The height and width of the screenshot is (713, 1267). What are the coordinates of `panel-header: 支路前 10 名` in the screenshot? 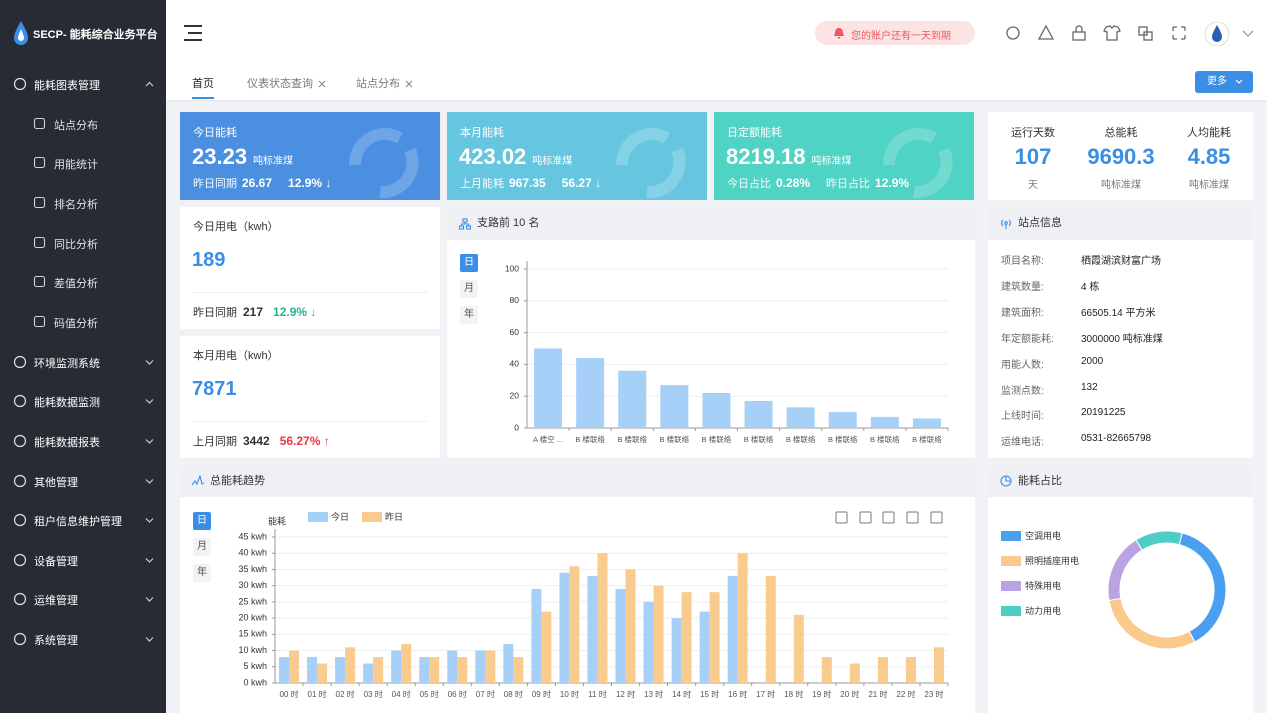 It's located at (711, 223).